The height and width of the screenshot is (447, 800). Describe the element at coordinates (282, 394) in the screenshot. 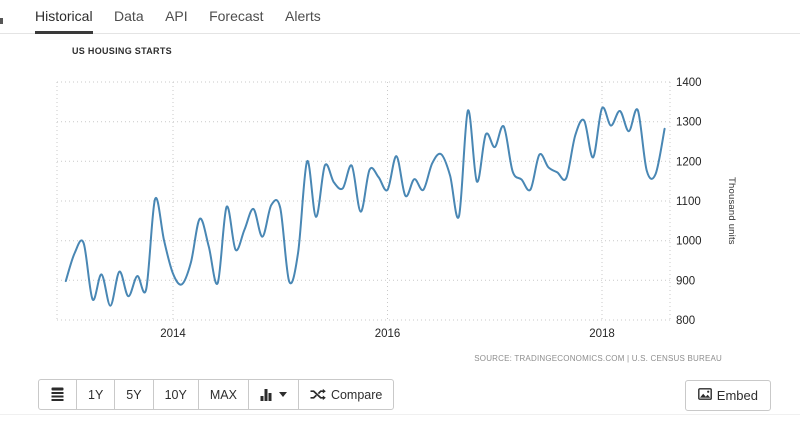

I see `caret-down-icon` at that location.